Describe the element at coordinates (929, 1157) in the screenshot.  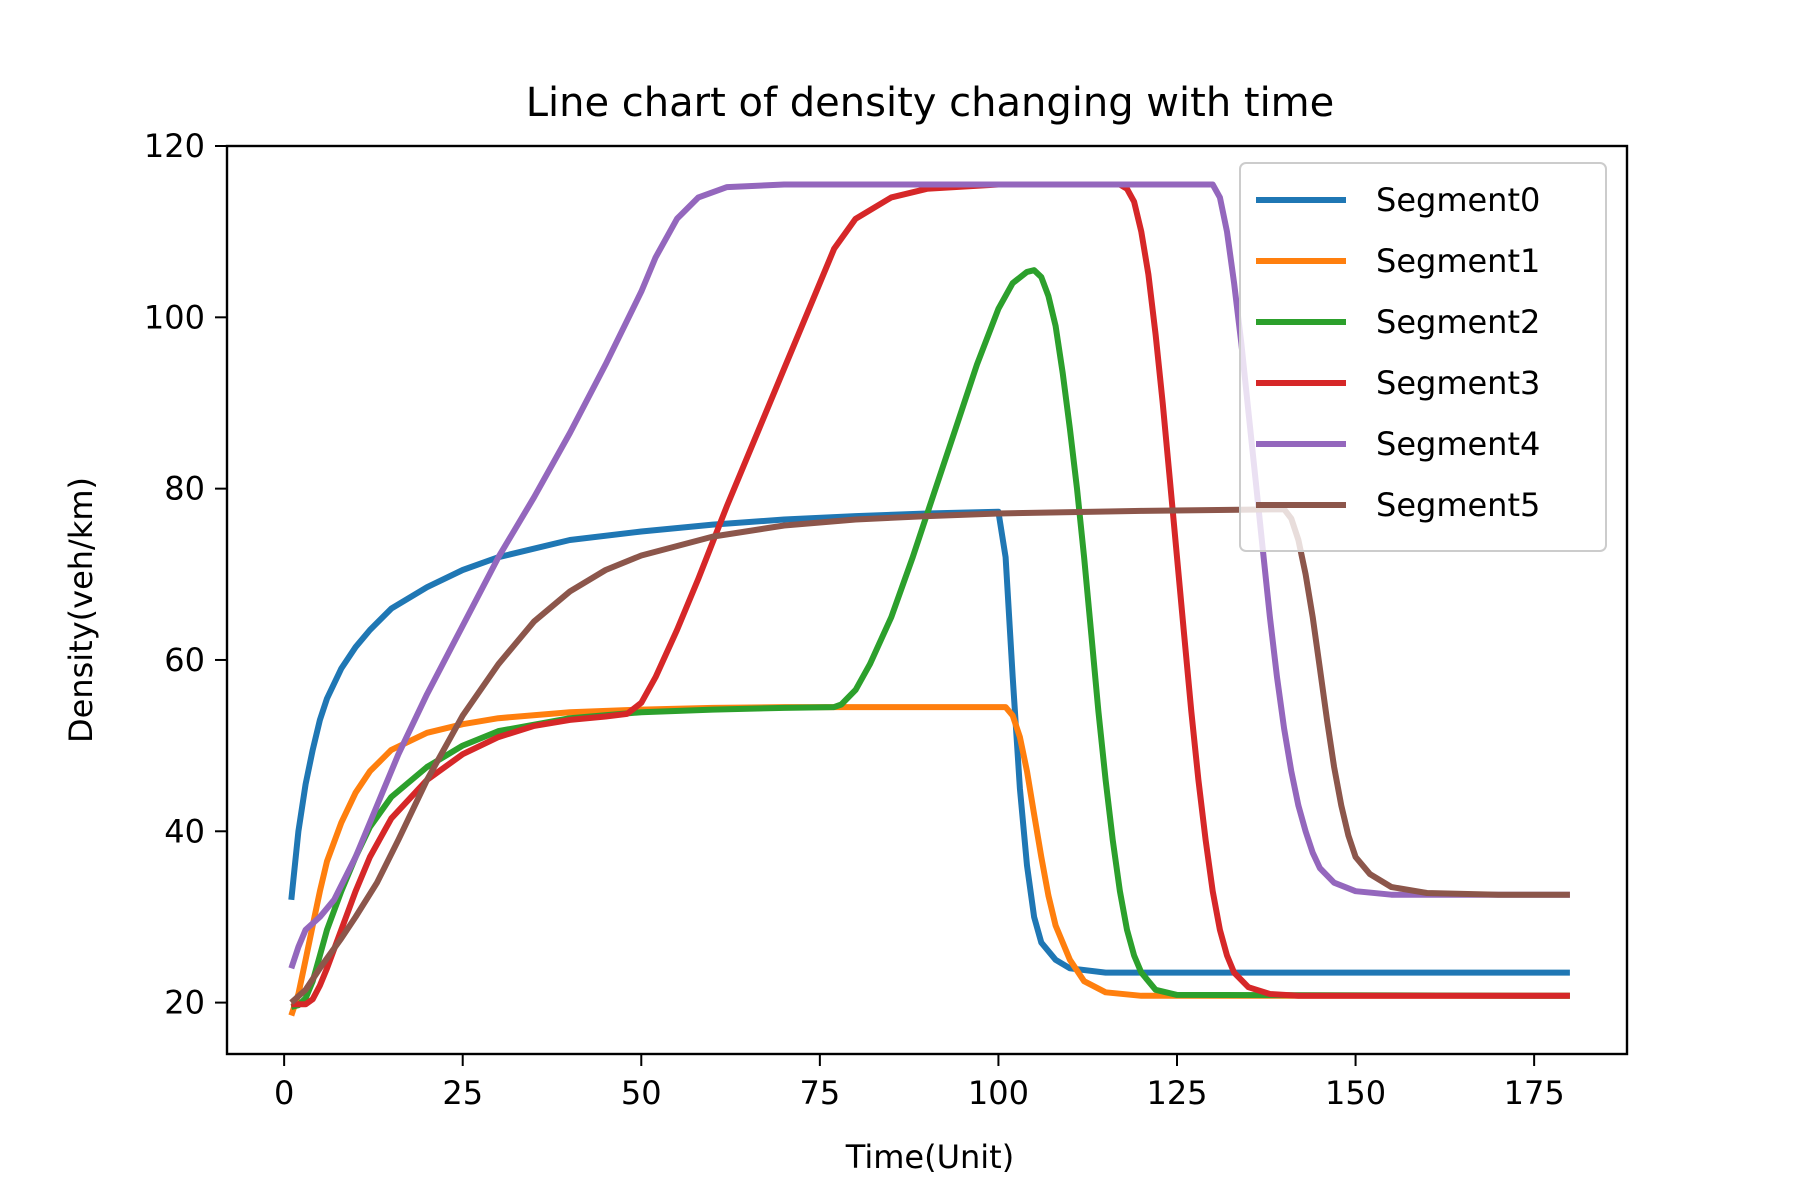
I see `x-axis-label: Time(Unit)` at that location.